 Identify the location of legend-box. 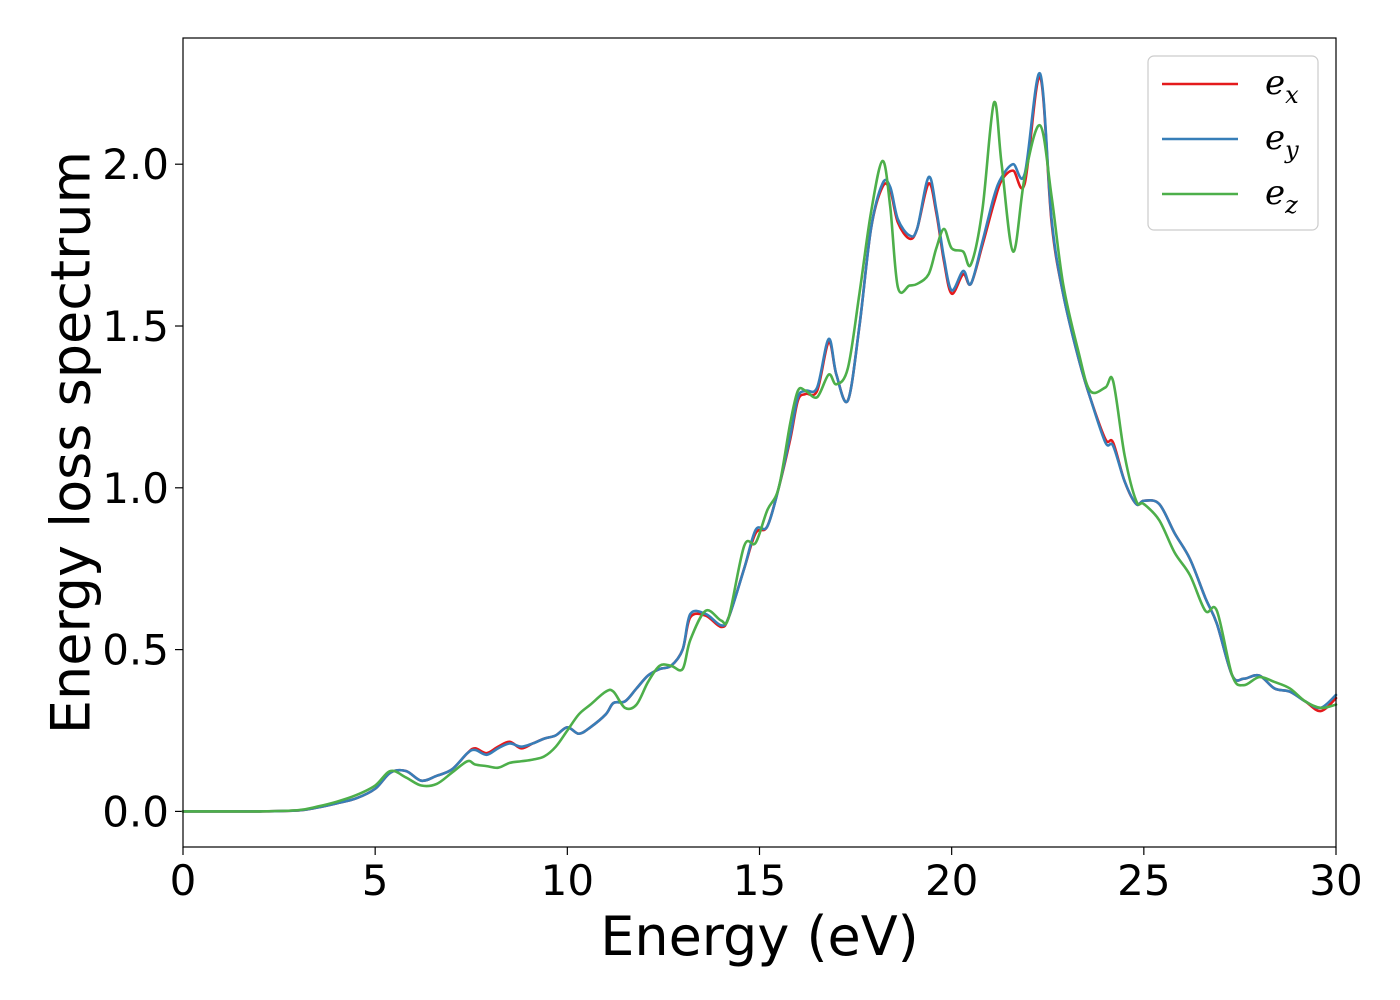
(1233, 143).